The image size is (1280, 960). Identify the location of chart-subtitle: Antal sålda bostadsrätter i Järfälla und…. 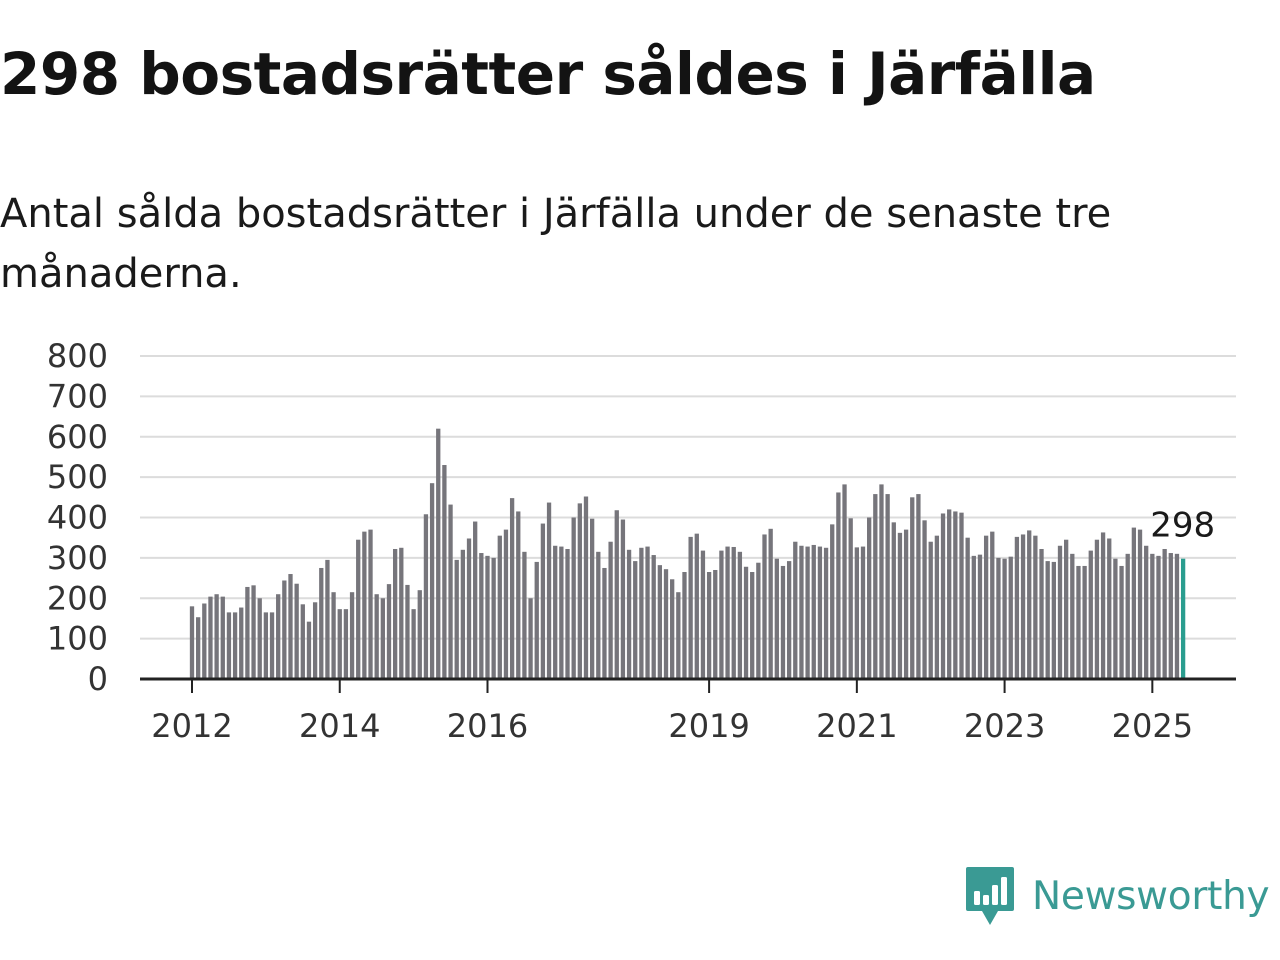
(556, 244).